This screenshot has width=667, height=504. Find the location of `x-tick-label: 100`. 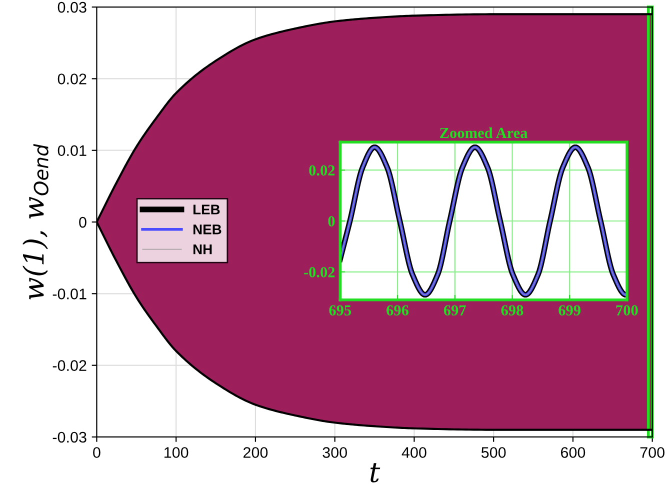

x-tick-label: 100 is located at coordinates (176, 452).